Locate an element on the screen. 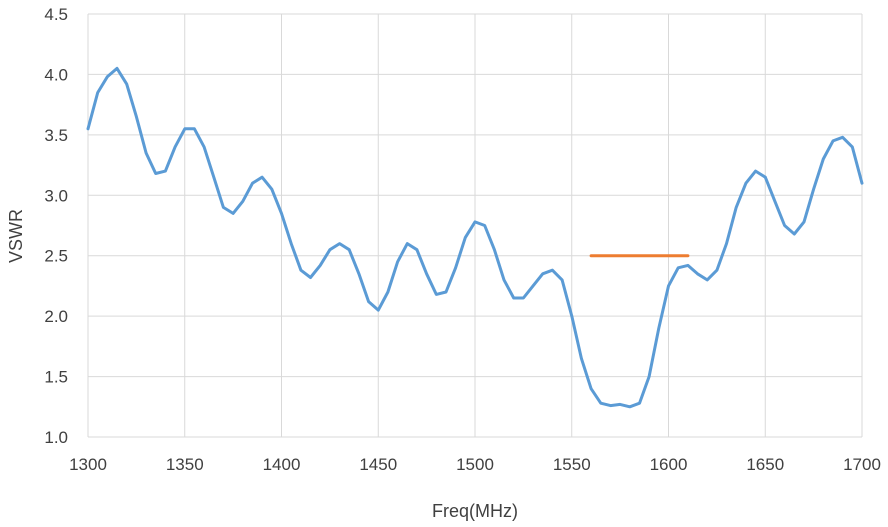 The image size is (888, 527). y-axis-title: VSWR is located at coordinates (16, 236).